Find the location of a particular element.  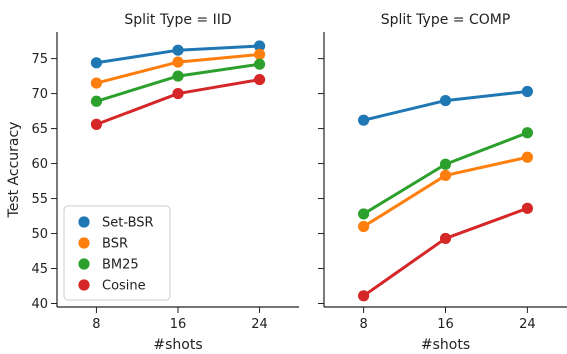

panel-0-x-tick-label: 8 is located at coordinates (96, 324).